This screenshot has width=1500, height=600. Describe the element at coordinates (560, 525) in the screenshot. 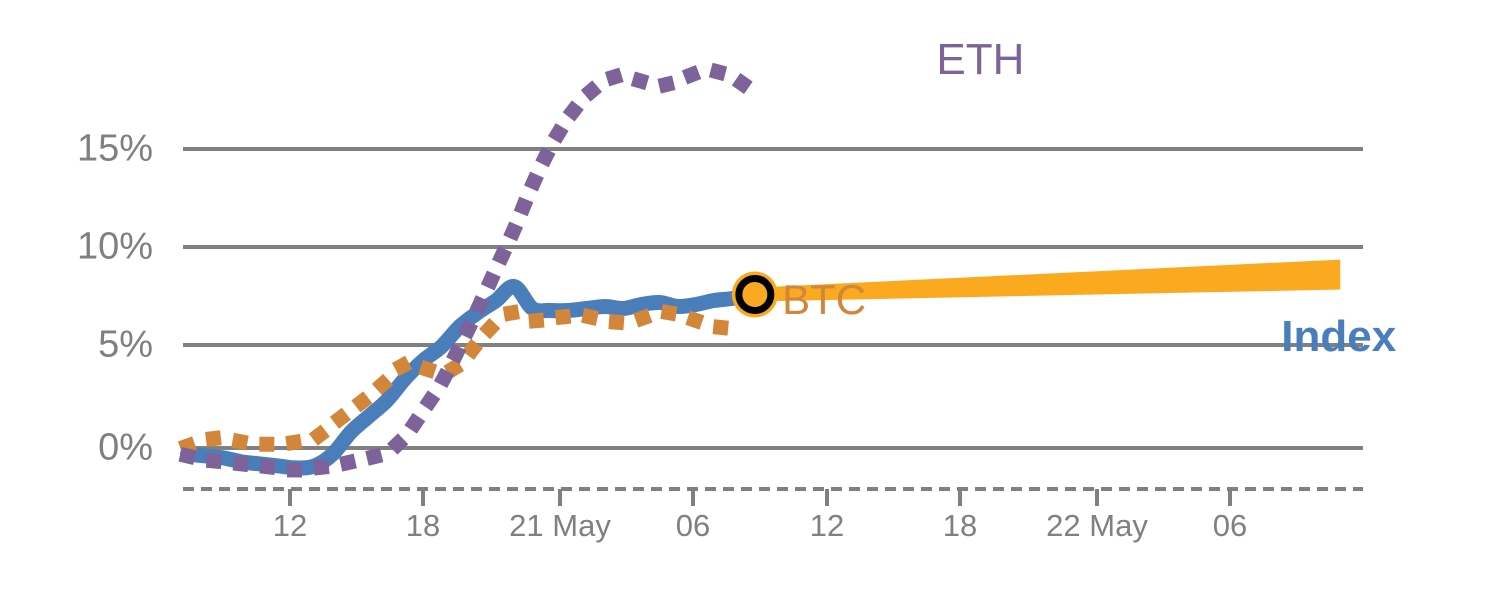

I see `x-axis-tick-label: 21 May` at that location.